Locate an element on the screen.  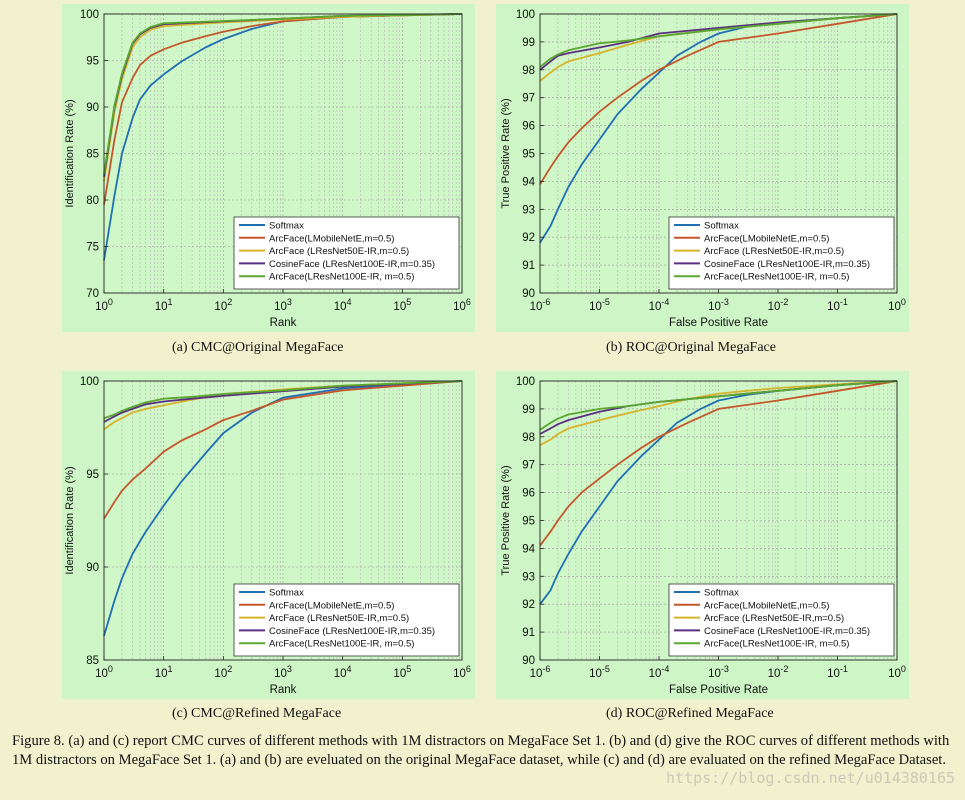
y-tick-label: 91 is located at coordinates (528, 266).